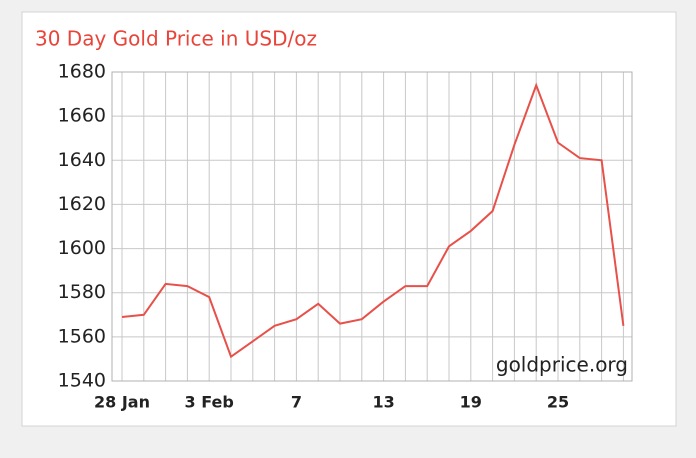  I want to click on x-tick-label: 3 Feb, so click(209, 402).